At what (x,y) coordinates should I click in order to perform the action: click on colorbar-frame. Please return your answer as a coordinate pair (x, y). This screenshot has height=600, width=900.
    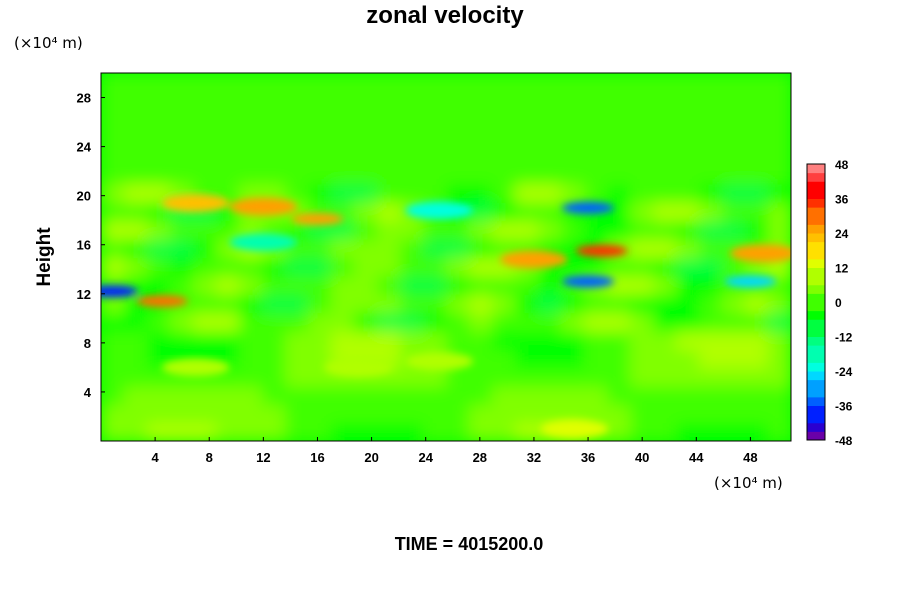
    Looking at the image, I should click on (816, 302).